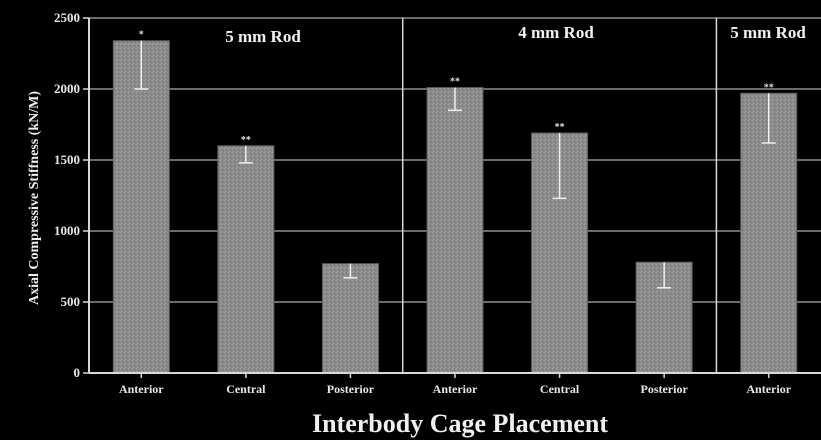 Image resolution: width=821 pixels, height=440 pixels. Describe the element at coordinates (141, 35) in the screenshot. I see `significance-marker: *` at that location.